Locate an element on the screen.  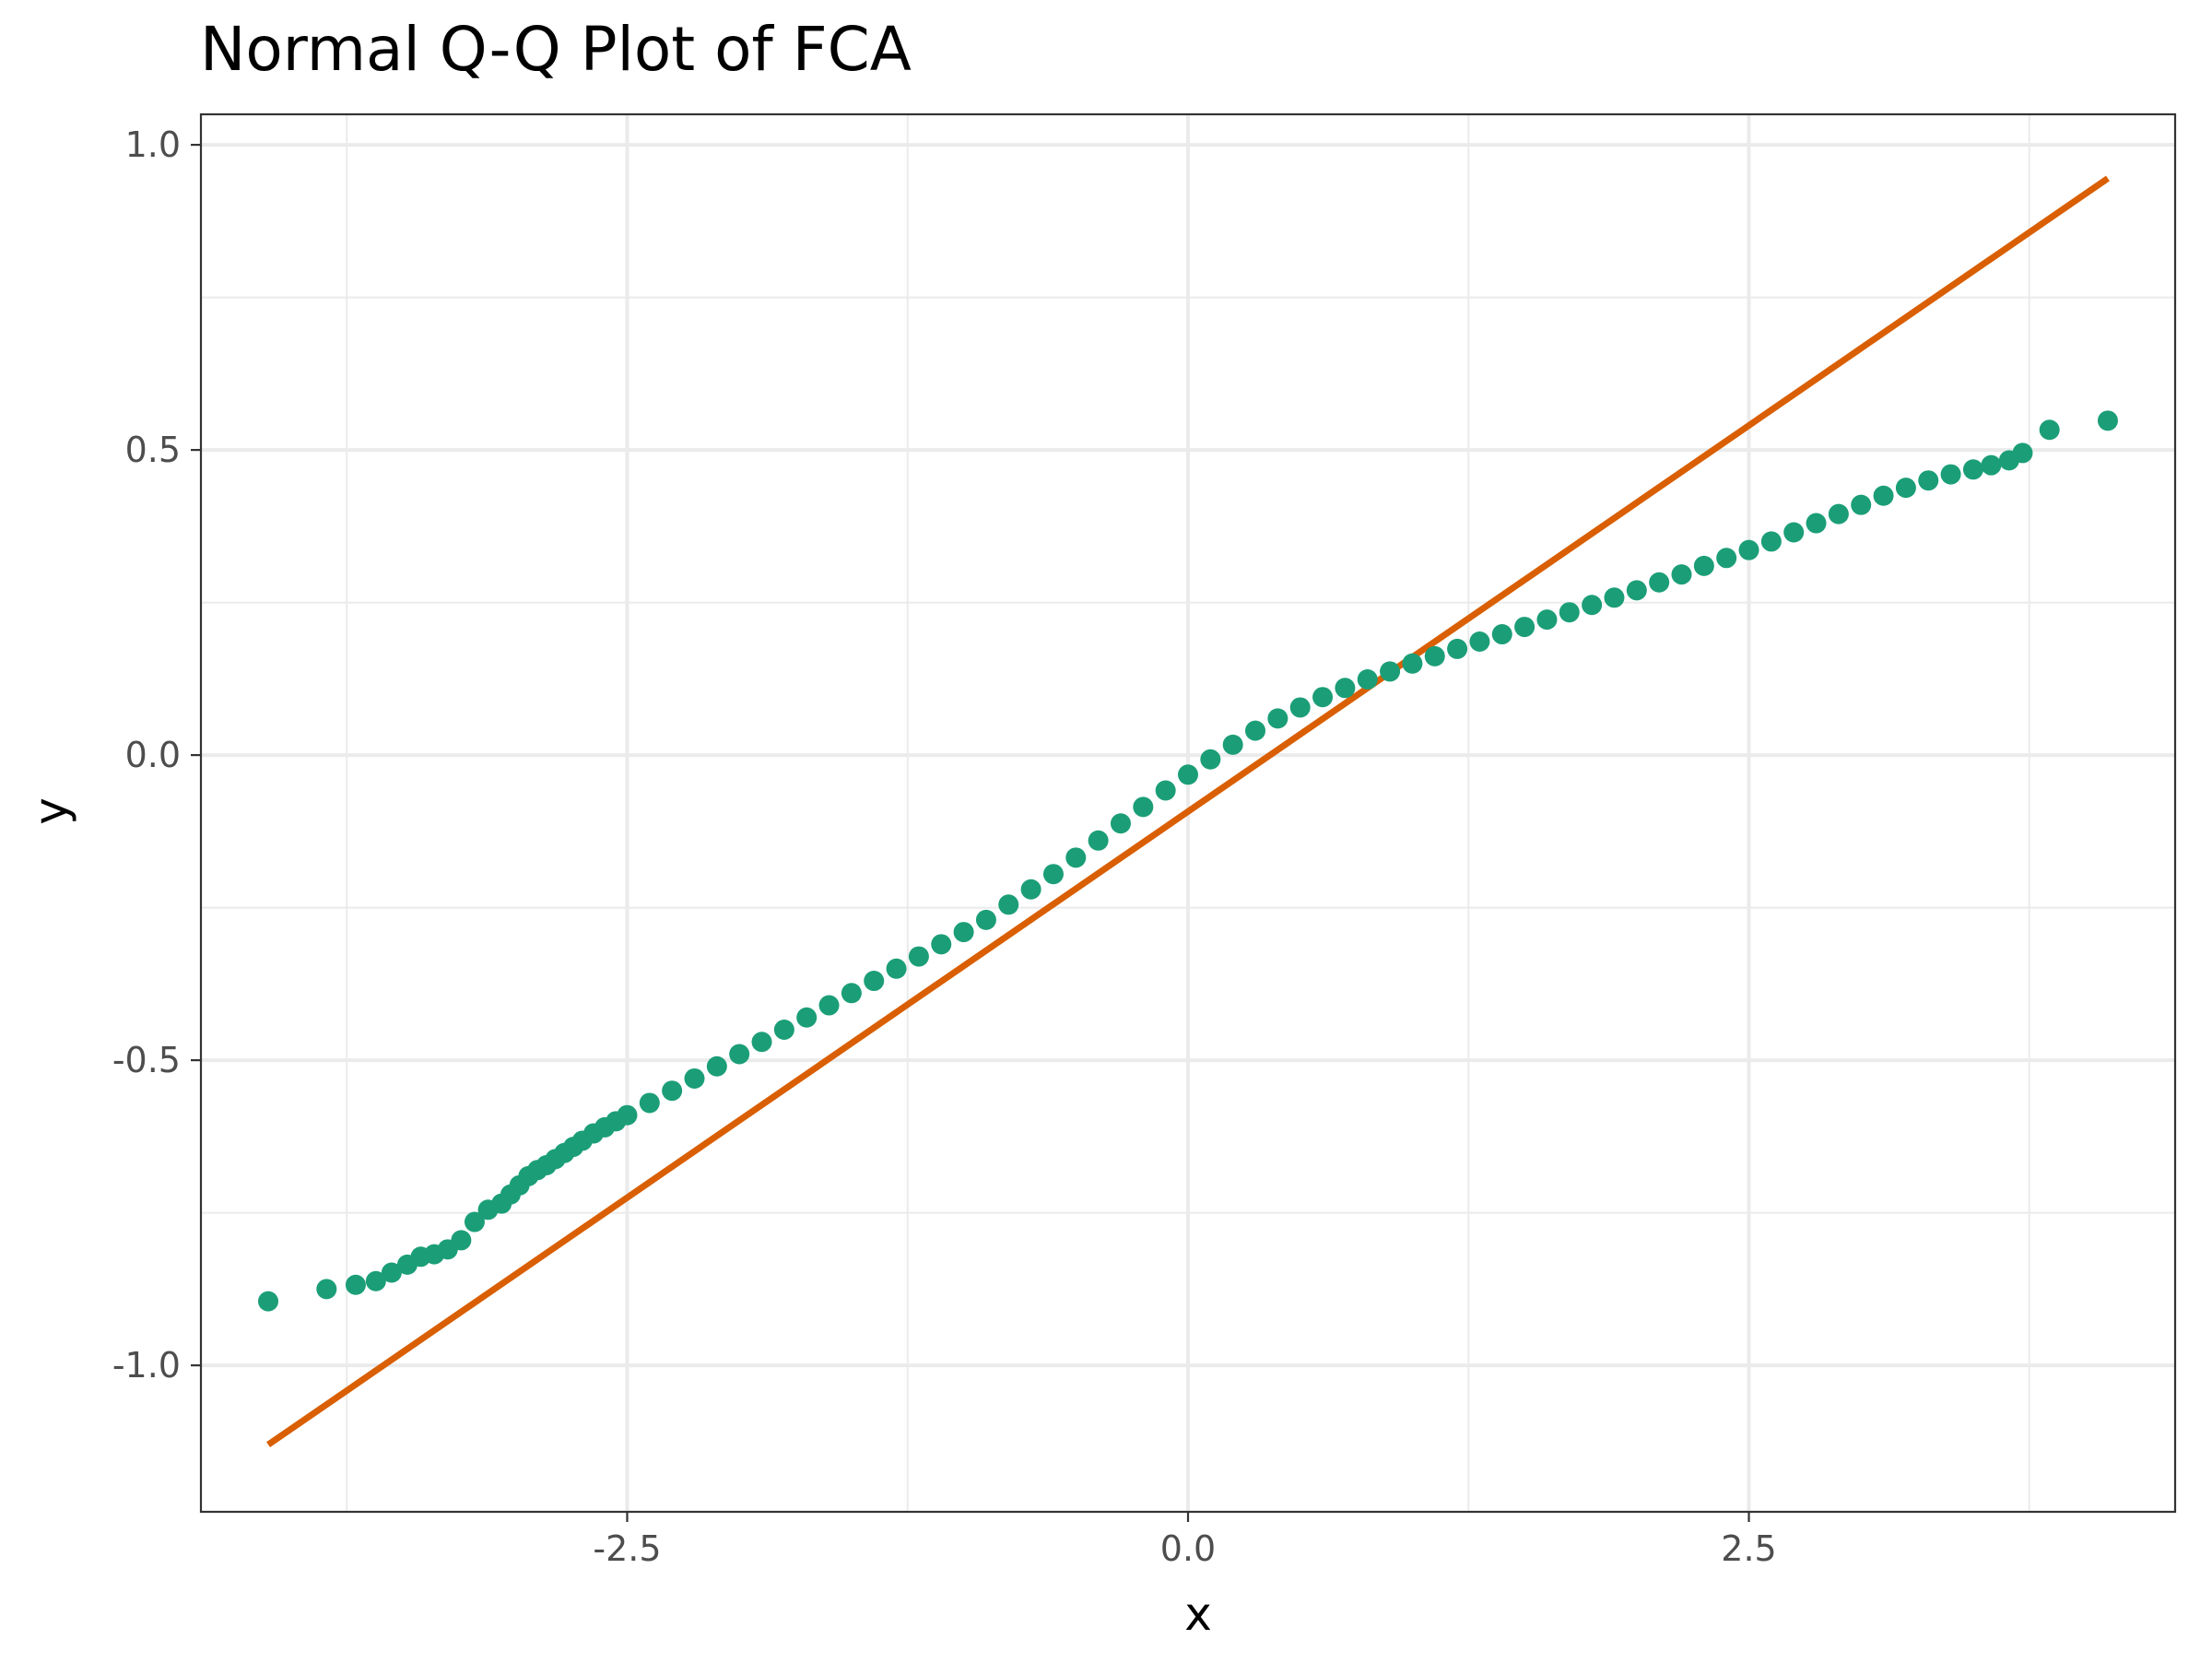
y-tick-label: 0.0 is located at coordinates (153, 755).